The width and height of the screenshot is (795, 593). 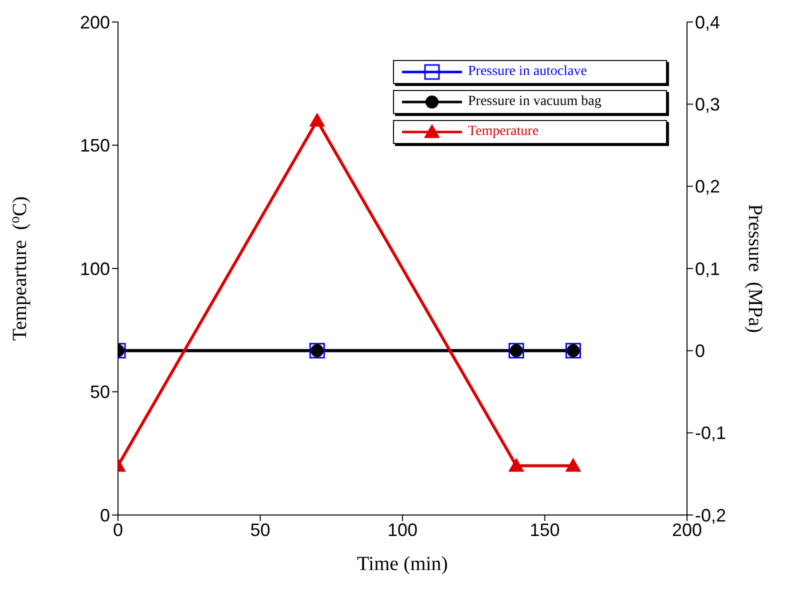 What do you see at coordinates (535, 102) in the screenshot?
I see `legend-label: Pressure in vacuum bag` at bounding box center [535, 102].